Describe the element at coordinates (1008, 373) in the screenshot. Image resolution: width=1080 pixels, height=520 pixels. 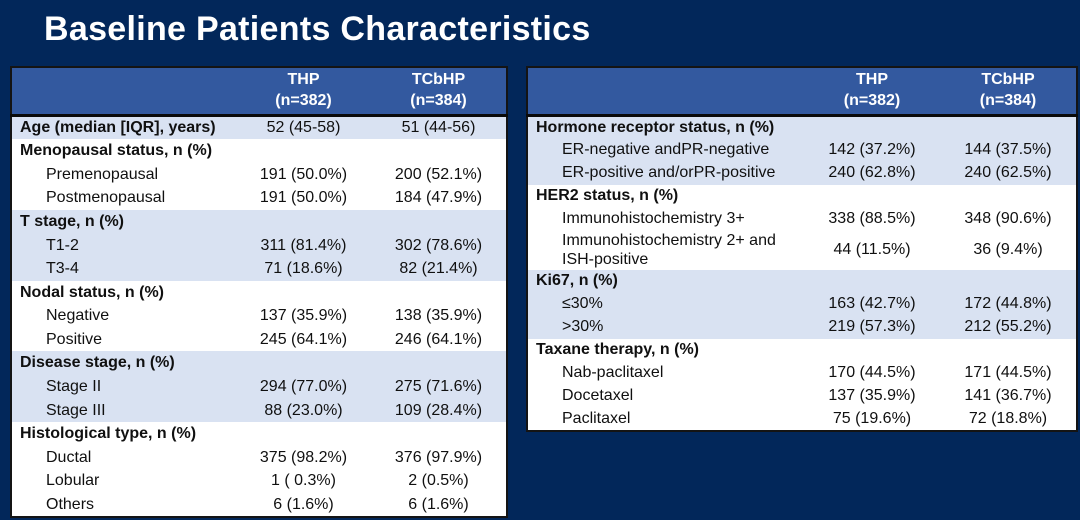
I see `row-value-tcbhp: 171 (44.5%)` at that location.